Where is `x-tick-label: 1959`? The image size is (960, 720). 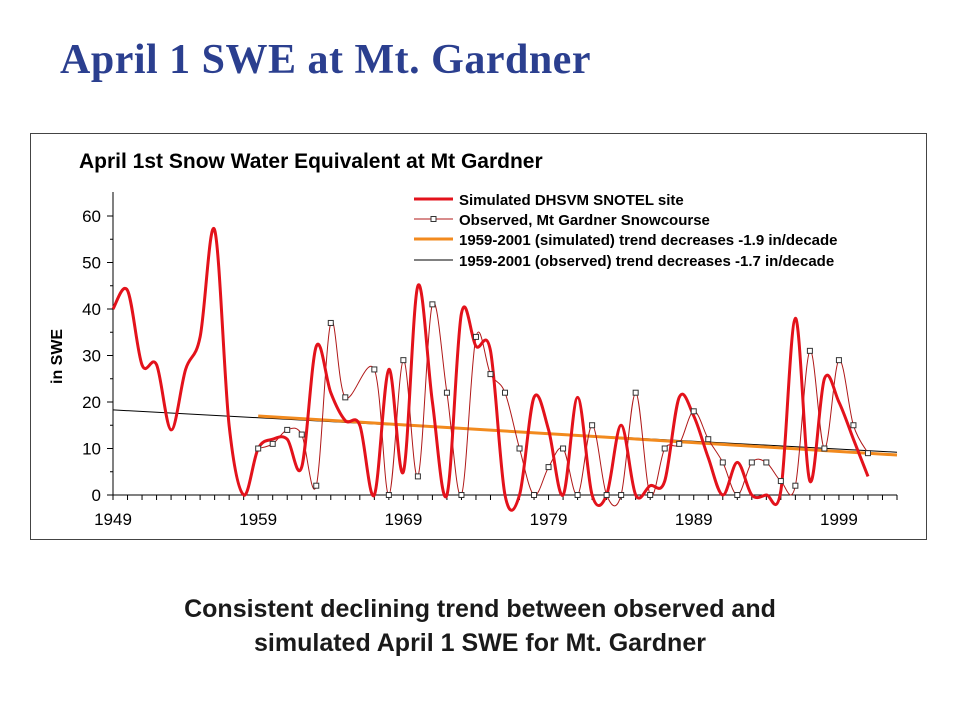 x-tick-label: 1959 is located at coordinates (258, 519).